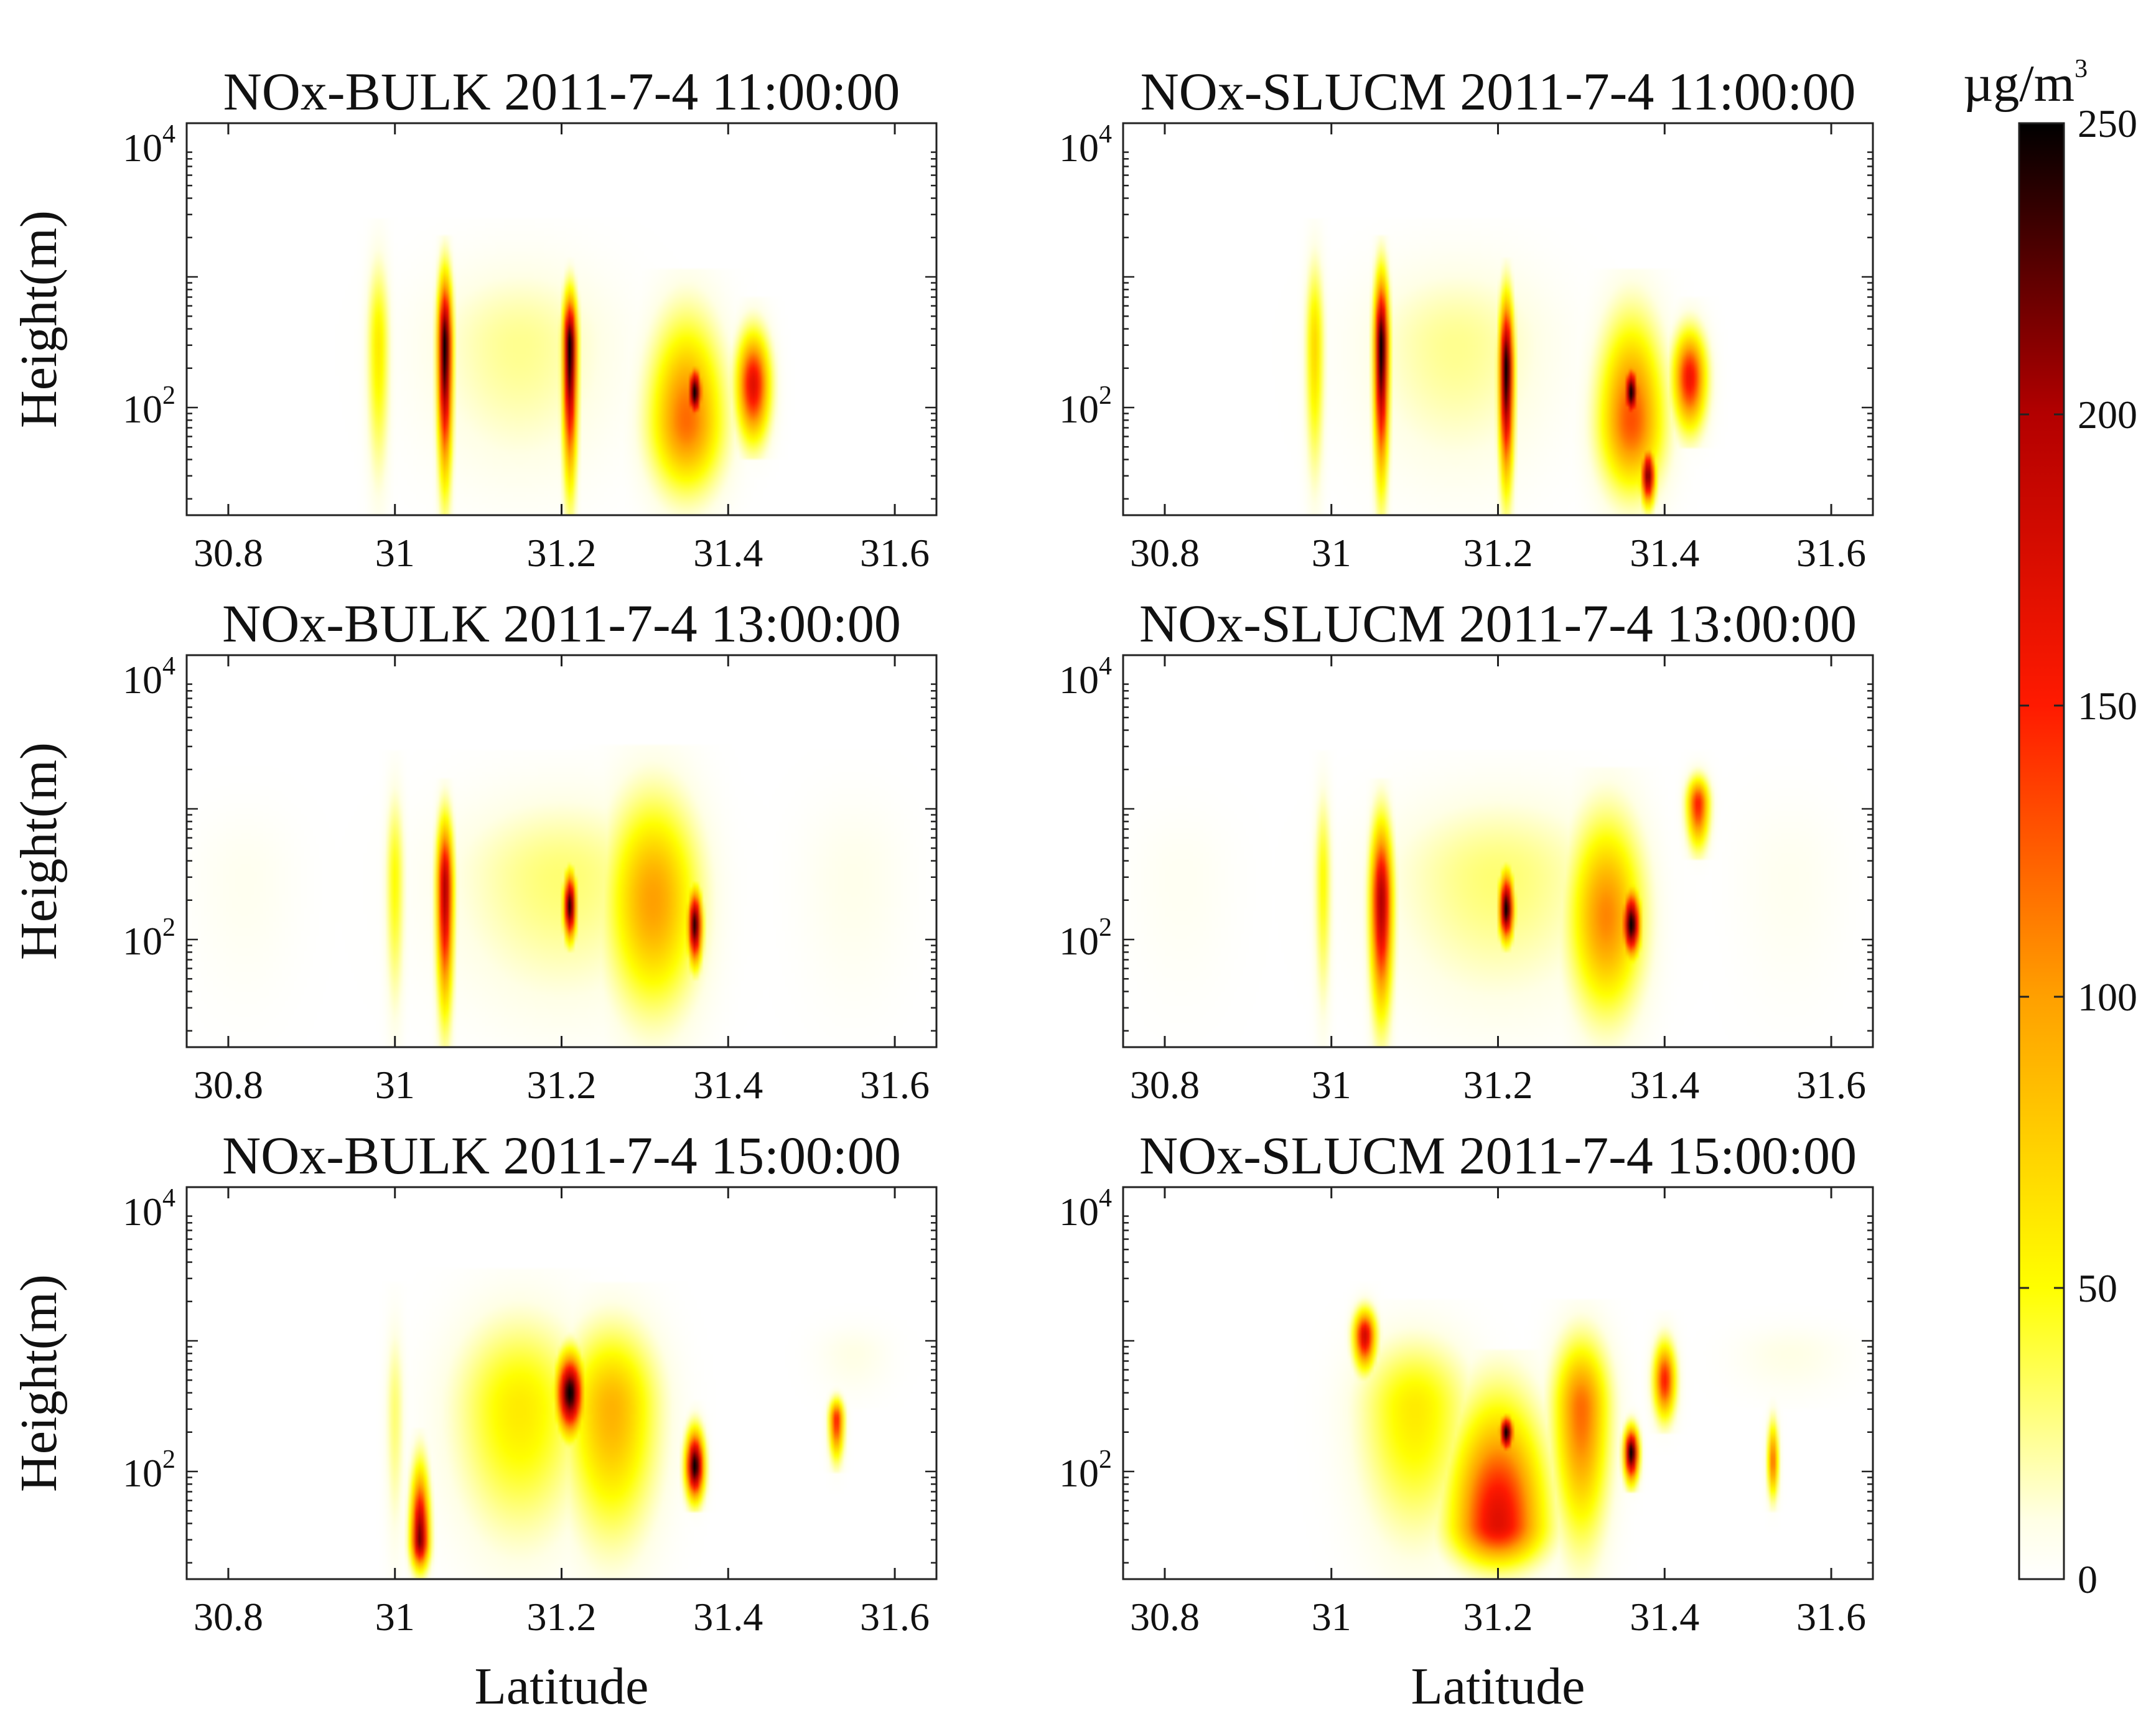 The height and width of the screenshot is (1716, 2156). What do you see at coordinates (561, 623) in the screenshot?
I see `panel-title: NOx-BULK 2011-7-4 13:00:00` at bounding box center [561, 623].